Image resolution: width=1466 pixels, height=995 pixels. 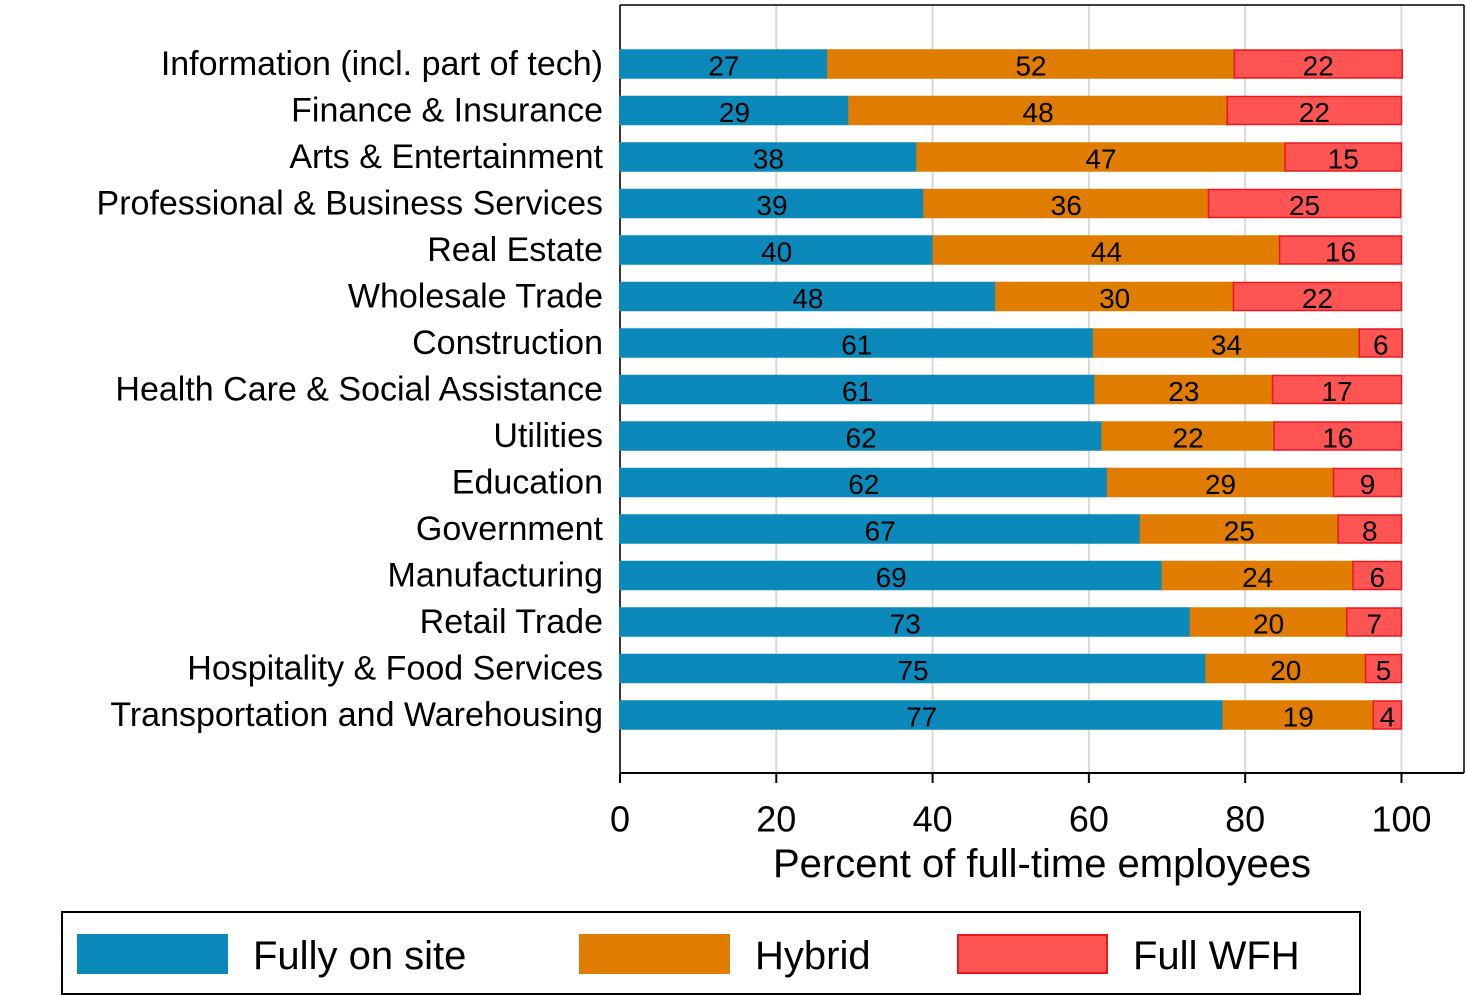 I want to click on x-tick-label: 0, so click(x=620, y=819).